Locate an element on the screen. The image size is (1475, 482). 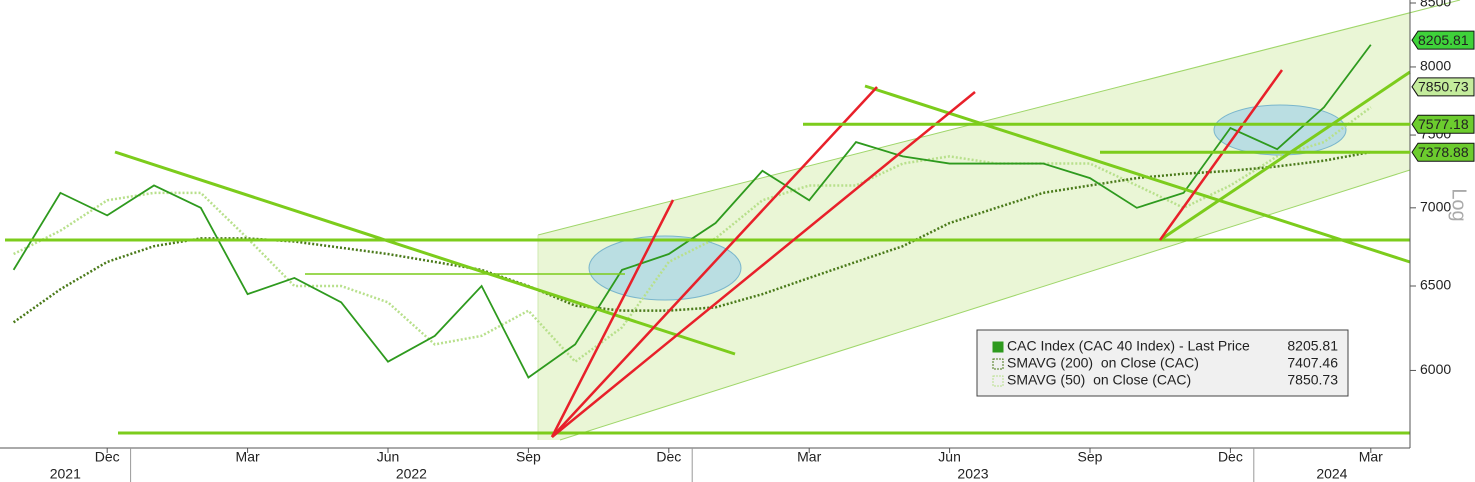
legend-label: SMAVG (200) on Close (CAC) is located at coordinates (1103, 363).